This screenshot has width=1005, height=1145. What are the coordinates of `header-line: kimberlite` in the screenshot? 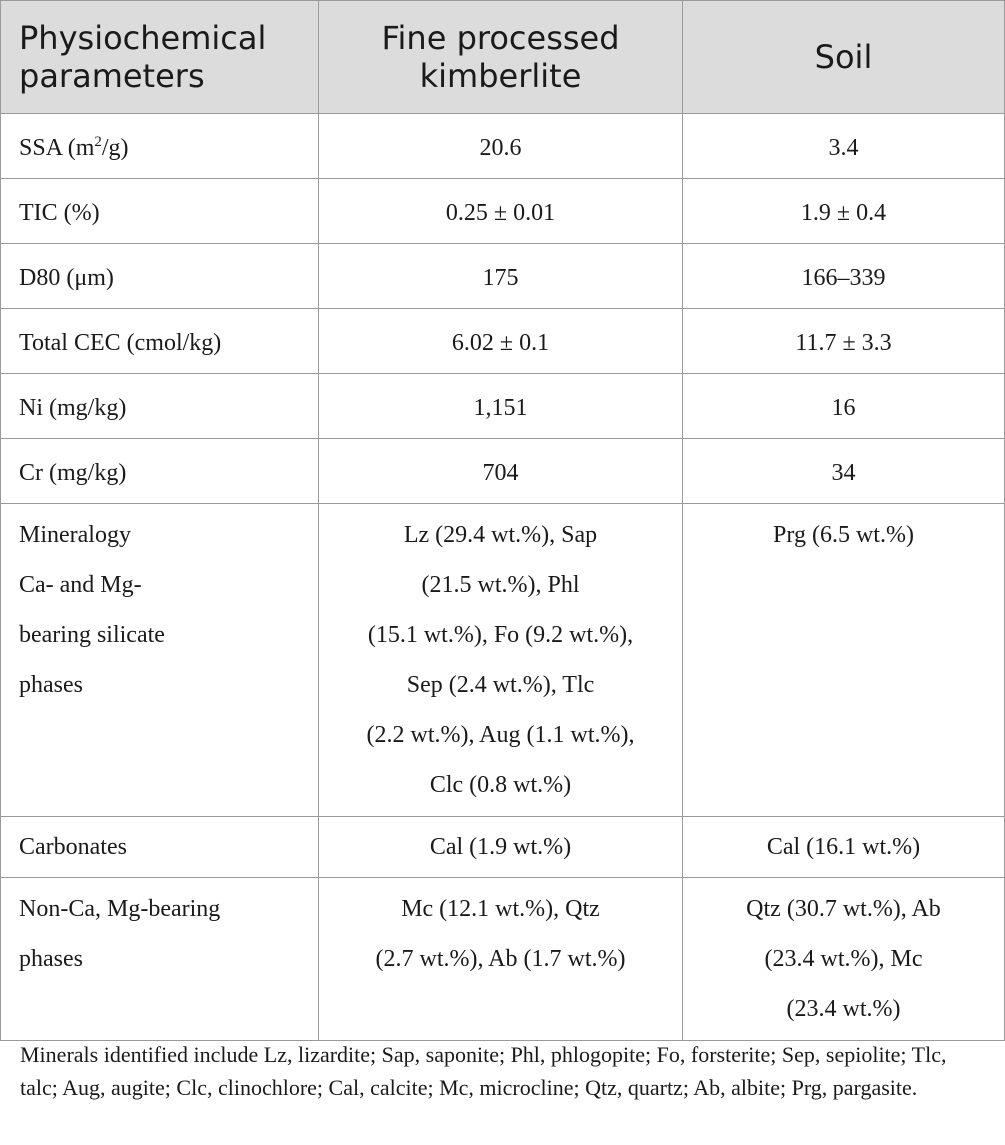 It's located at (500, 76).